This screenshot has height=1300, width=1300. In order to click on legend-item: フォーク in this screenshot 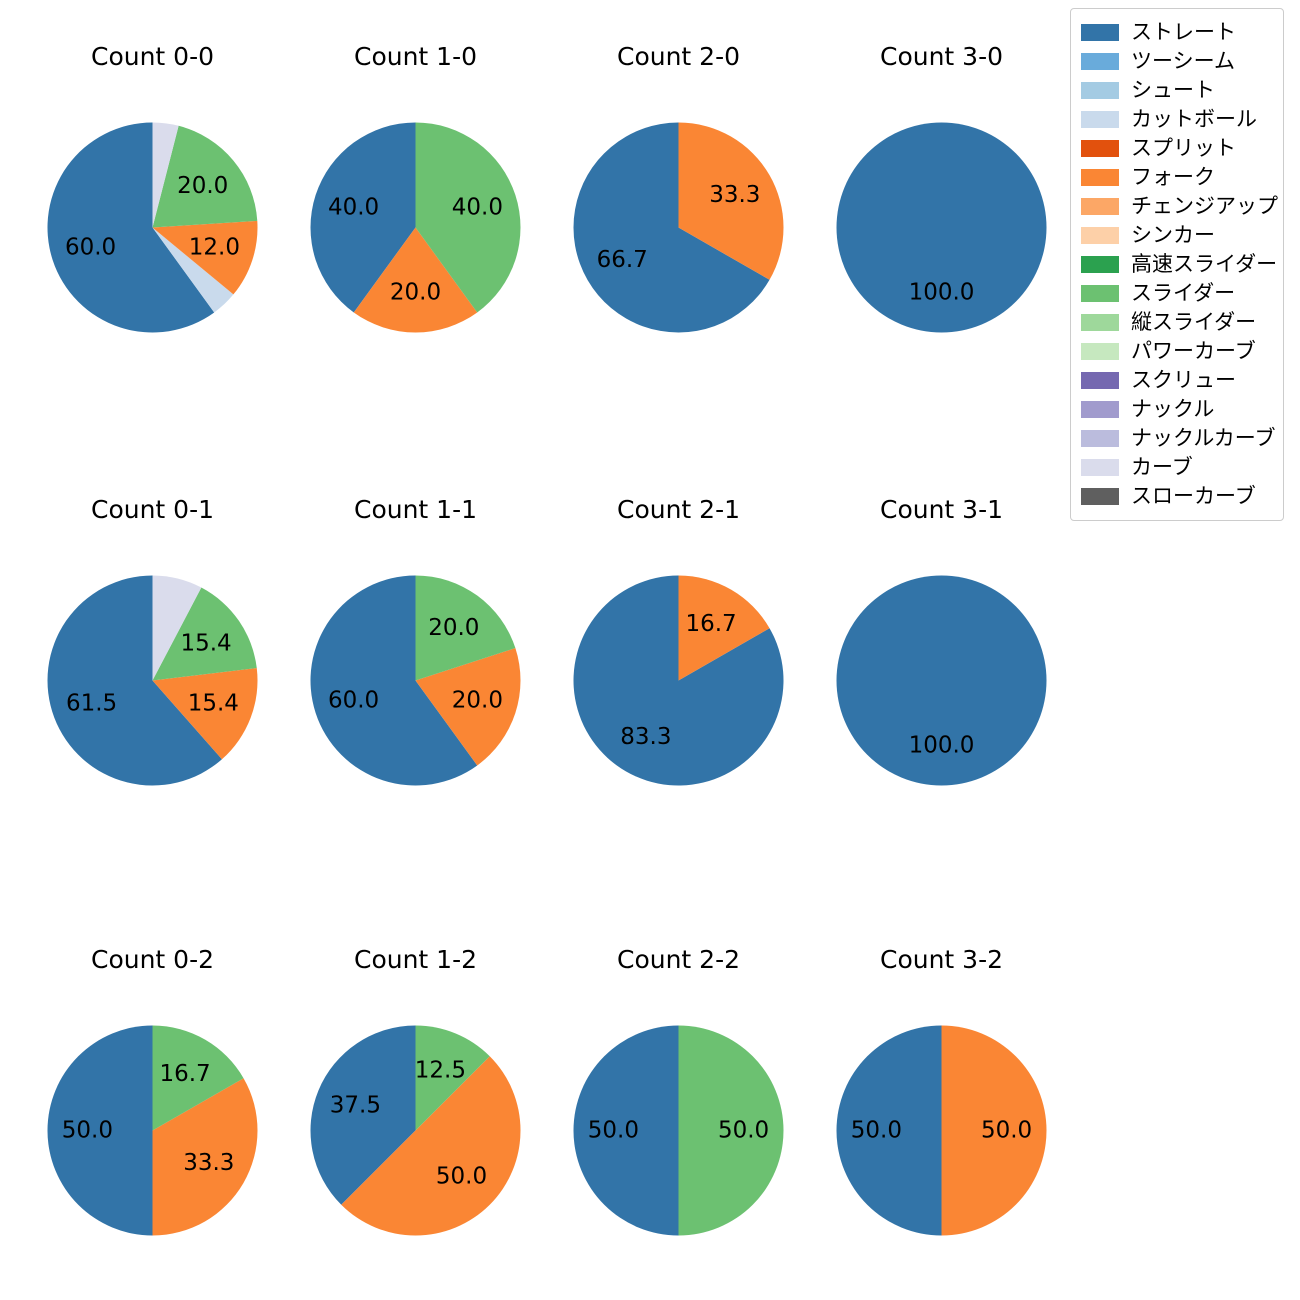, I will do `click(1178, 177)`.